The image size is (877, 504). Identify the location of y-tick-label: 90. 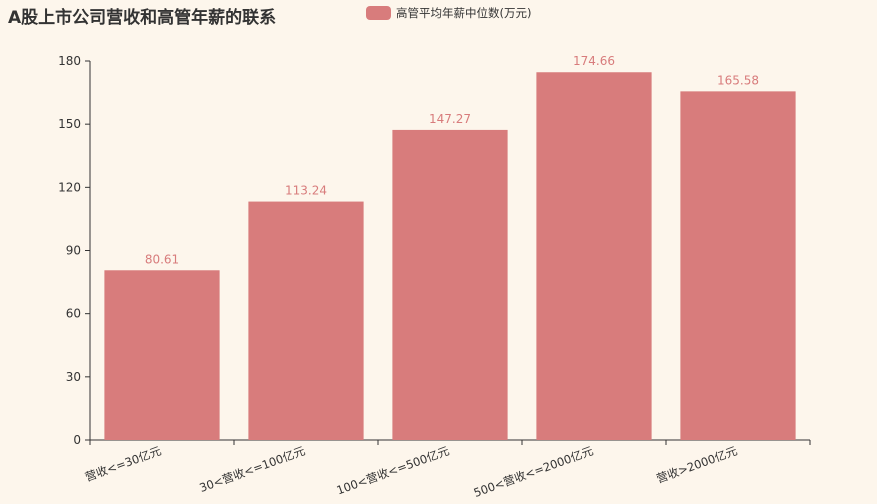
(73, 251).